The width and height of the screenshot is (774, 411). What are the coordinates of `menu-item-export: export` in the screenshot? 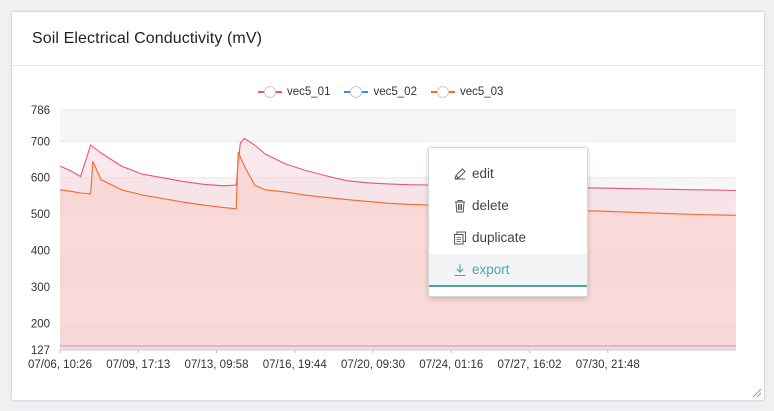 It's located at (508, 270).